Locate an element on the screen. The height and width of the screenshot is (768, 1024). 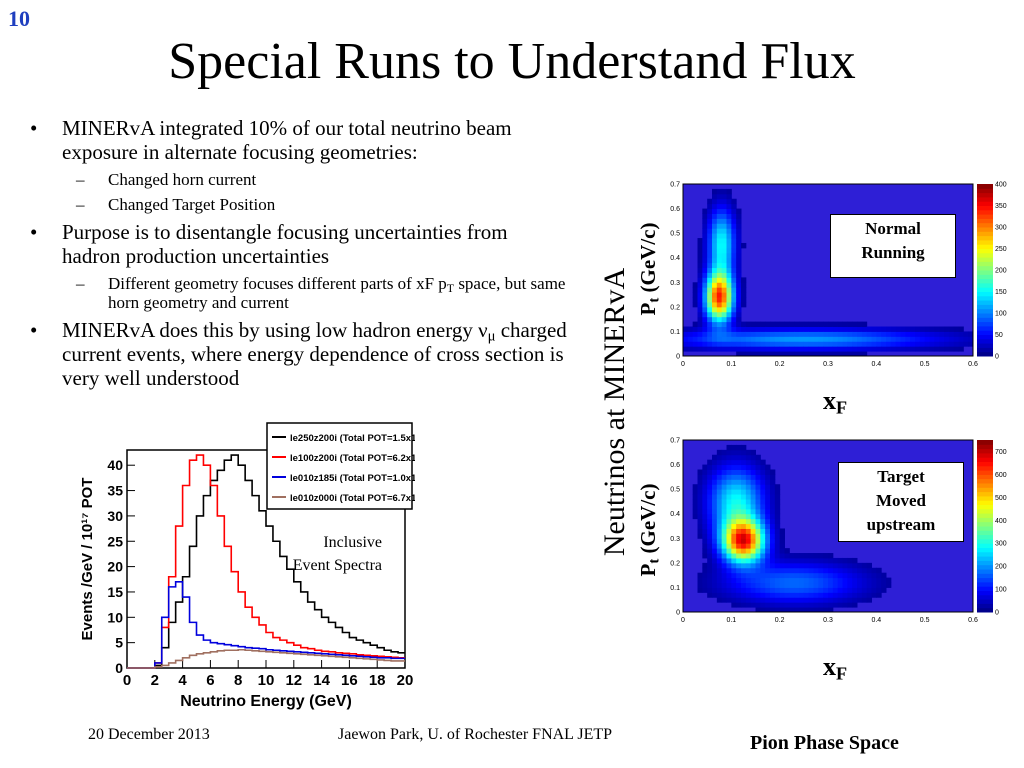
x-tick-label: 18 is located at coordinates (377, 680).